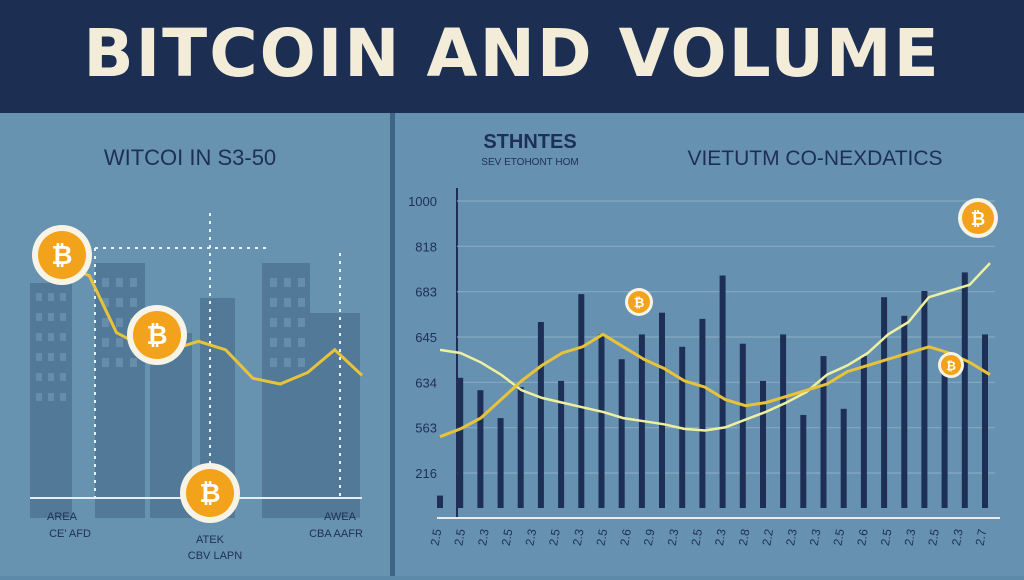  I want to click on left-chart-title: WITCOI IN S3-50, so click(190, 157).